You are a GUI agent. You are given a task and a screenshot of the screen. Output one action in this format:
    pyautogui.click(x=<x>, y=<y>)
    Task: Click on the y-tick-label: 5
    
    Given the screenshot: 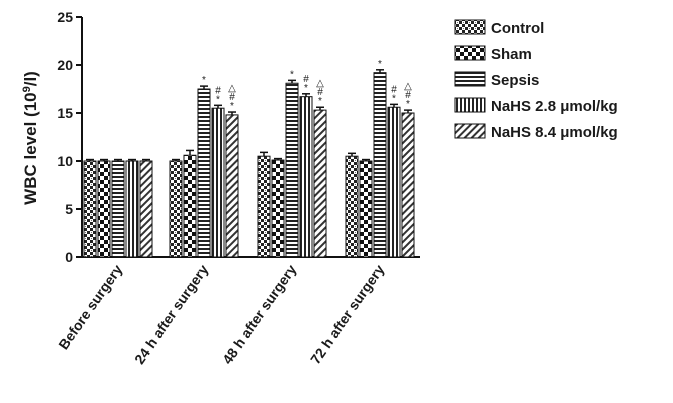 What is the action you would take?
    pyautogui.click(x=69, y=209)
    